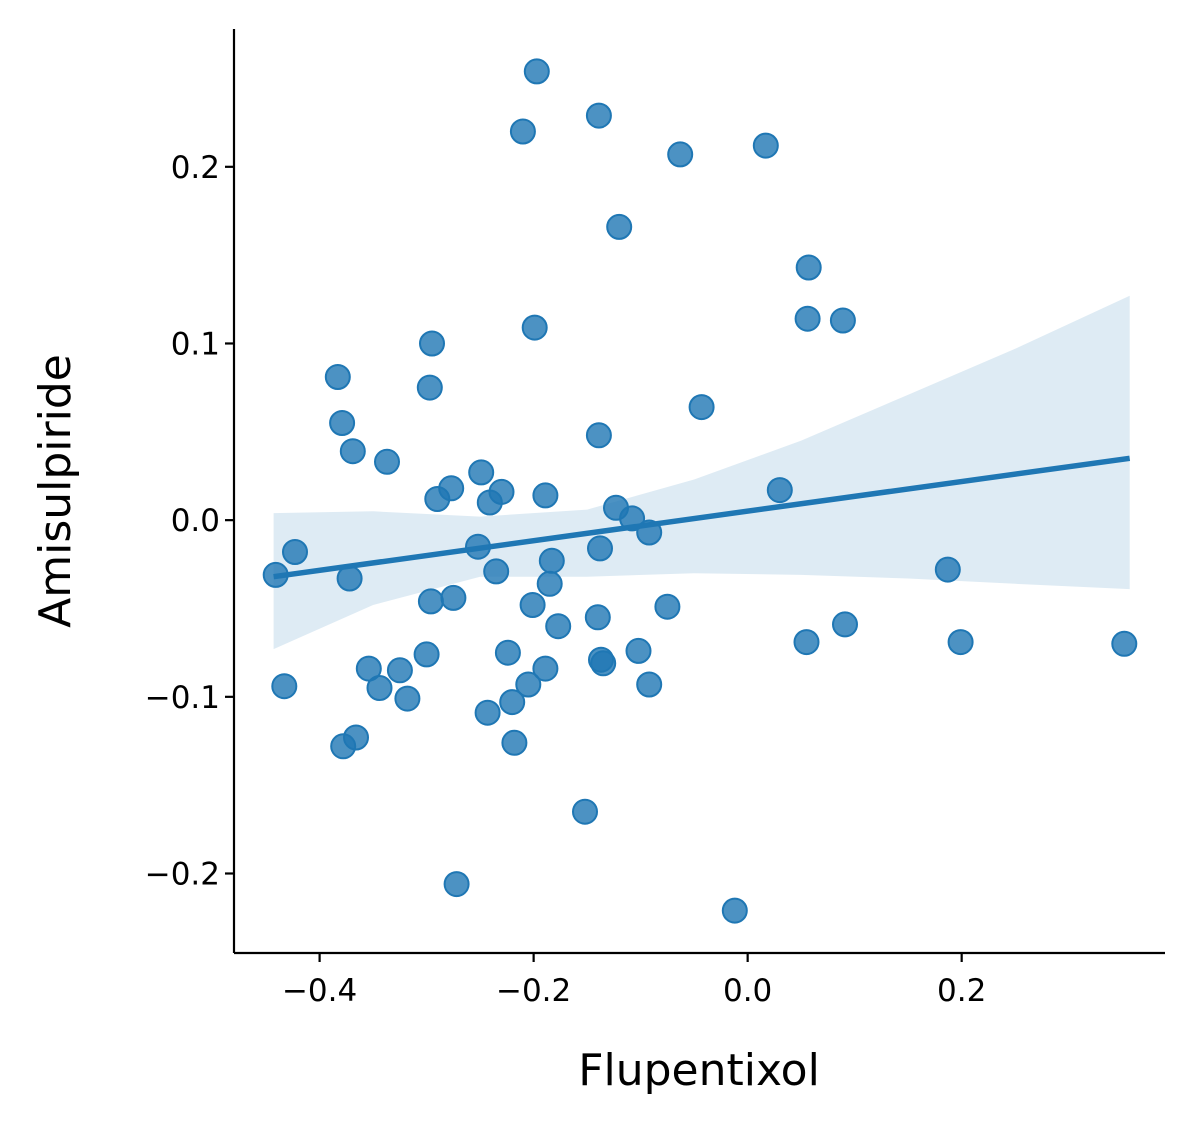 This screenshot has width=1193, height=1128. Describe the element at coordinates (195, 344) in the screenshot. I see `y-tick-label: 0.1` at that location.